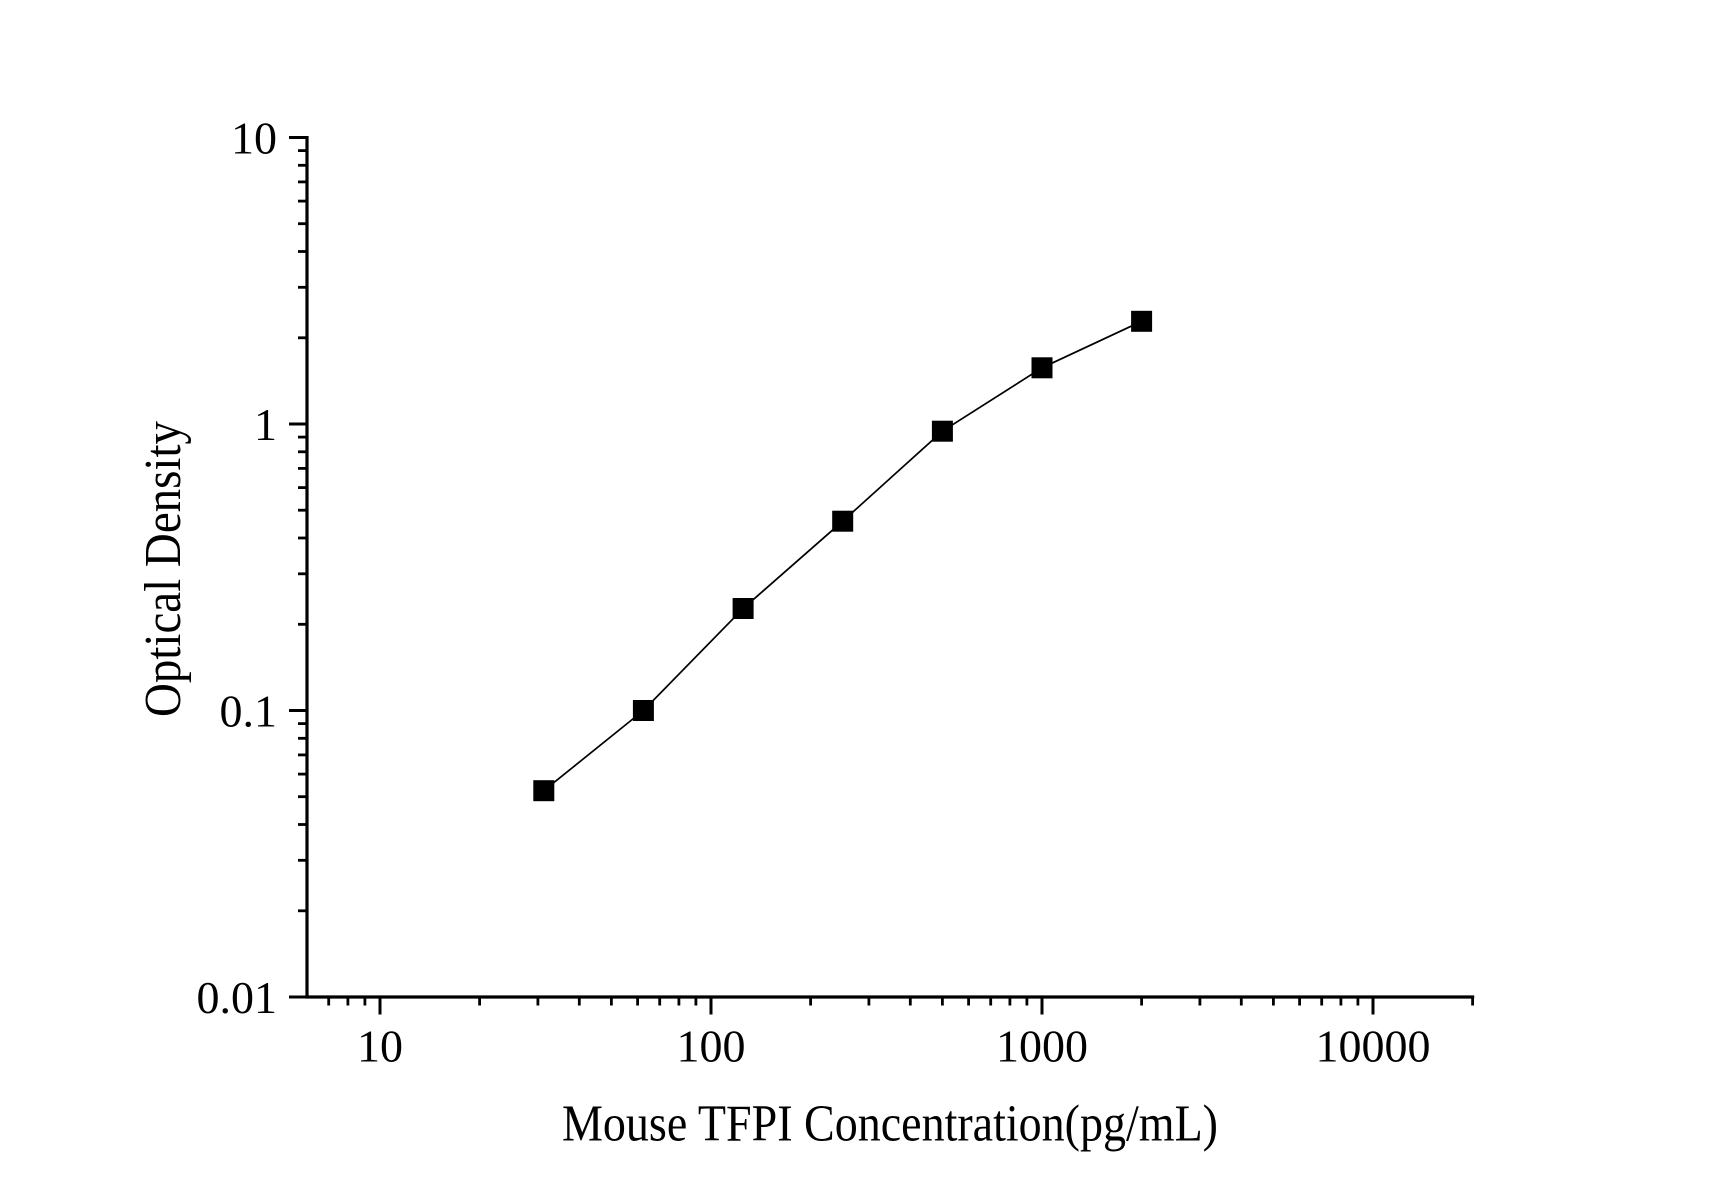 This screenshot has height=1200, width=1711. I want to click on svg-text: 1000, so click(1042, 1046).